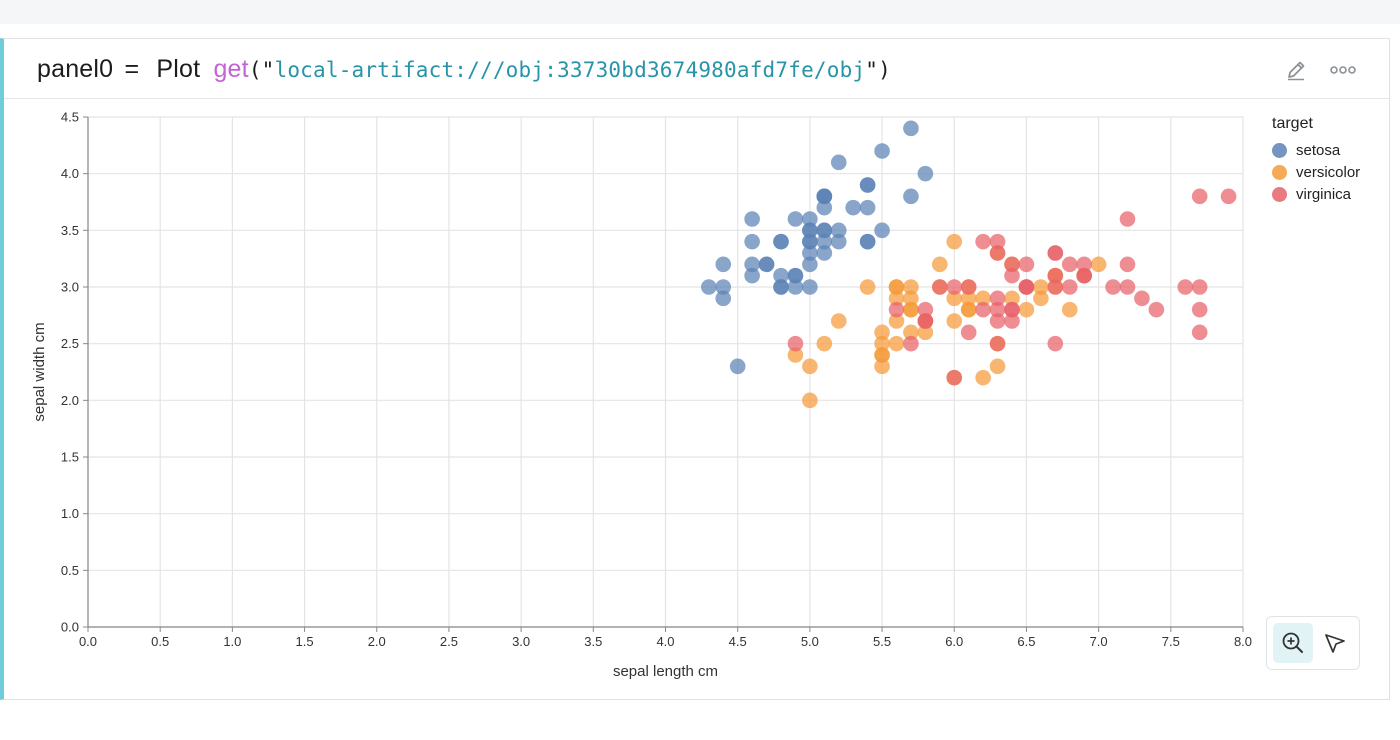  I want to click on fn-plot: Plot, so click(178, 69).